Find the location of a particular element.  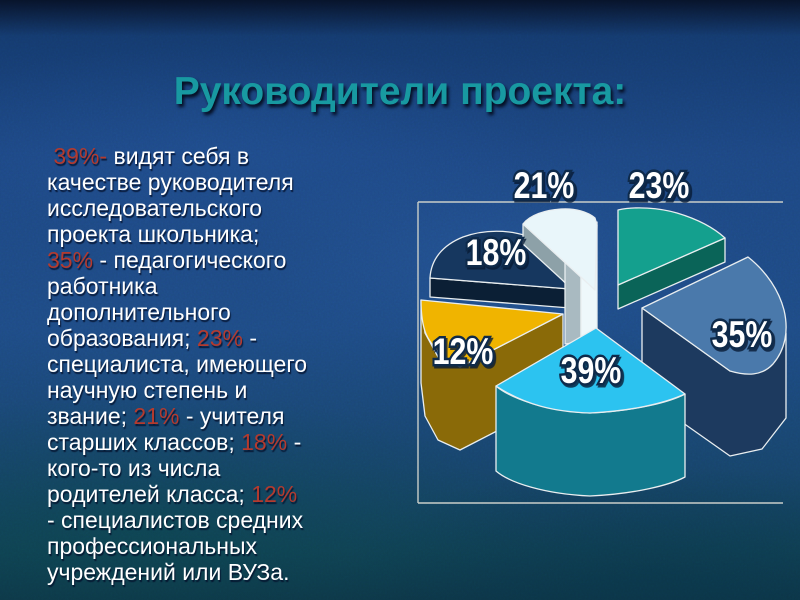

text-segment: проекта школьника; is located at coordinates (153, 234).